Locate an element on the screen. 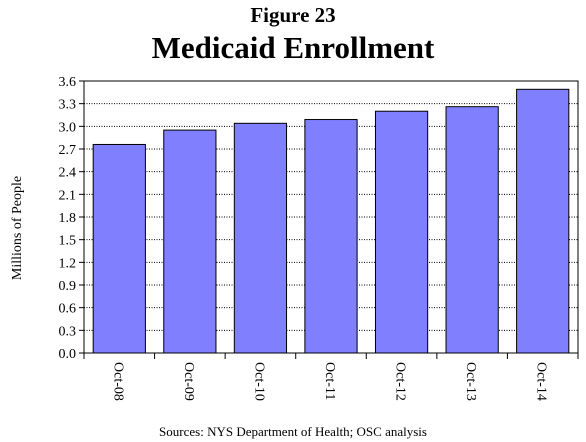  chart-title: Medicaid Enrollment is located at coordinates (293, 47).